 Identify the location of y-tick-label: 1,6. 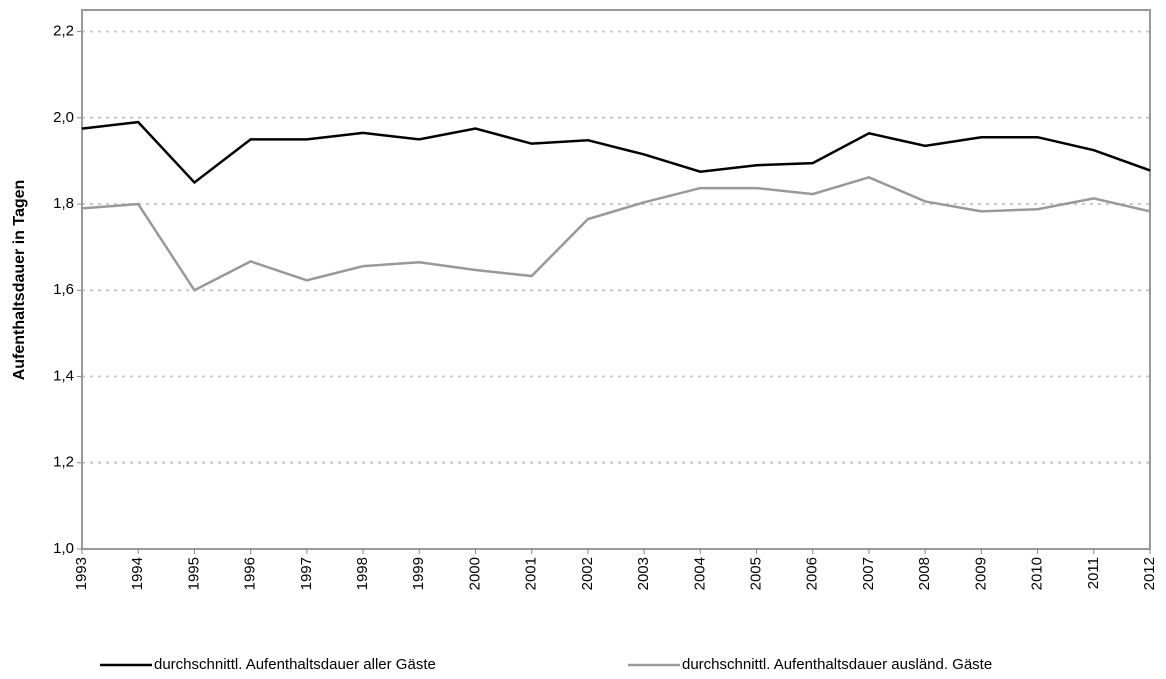
(63, 289).